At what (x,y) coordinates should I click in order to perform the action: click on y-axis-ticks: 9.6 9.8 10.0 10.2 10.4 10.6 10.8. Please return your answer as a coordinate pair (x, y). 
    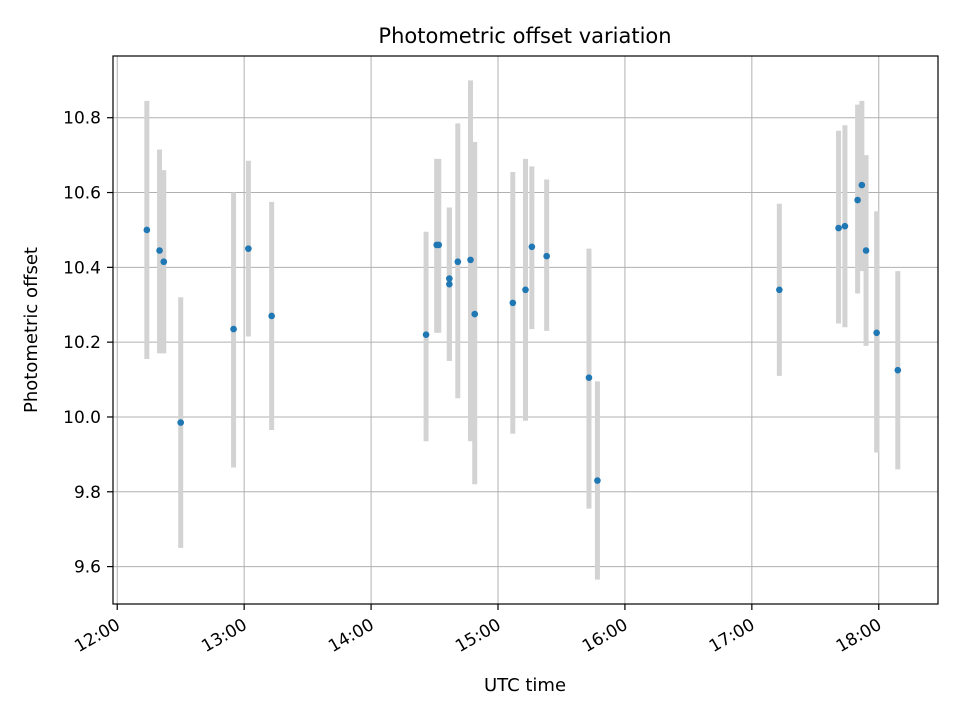
    Looking at the image, I should click on (88, 343).